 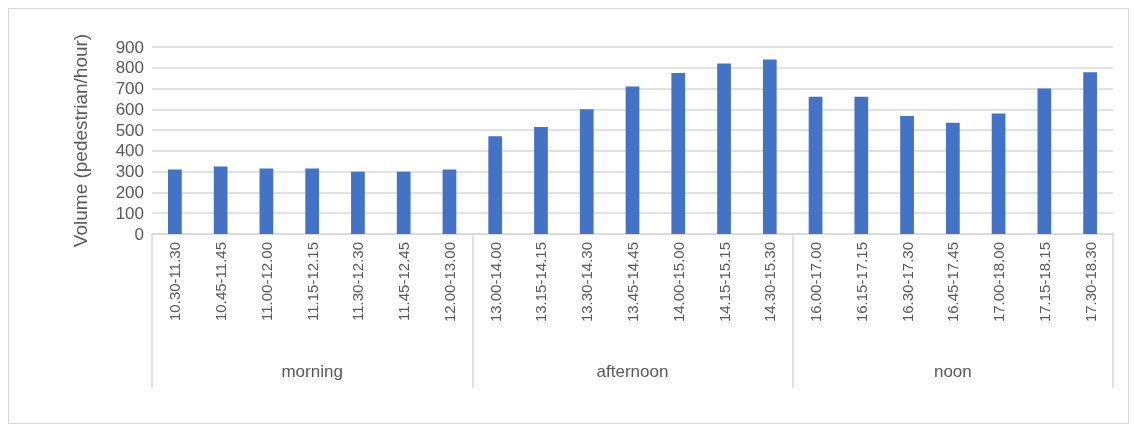 I want to click on text: noon, so click(x=952, y=371).